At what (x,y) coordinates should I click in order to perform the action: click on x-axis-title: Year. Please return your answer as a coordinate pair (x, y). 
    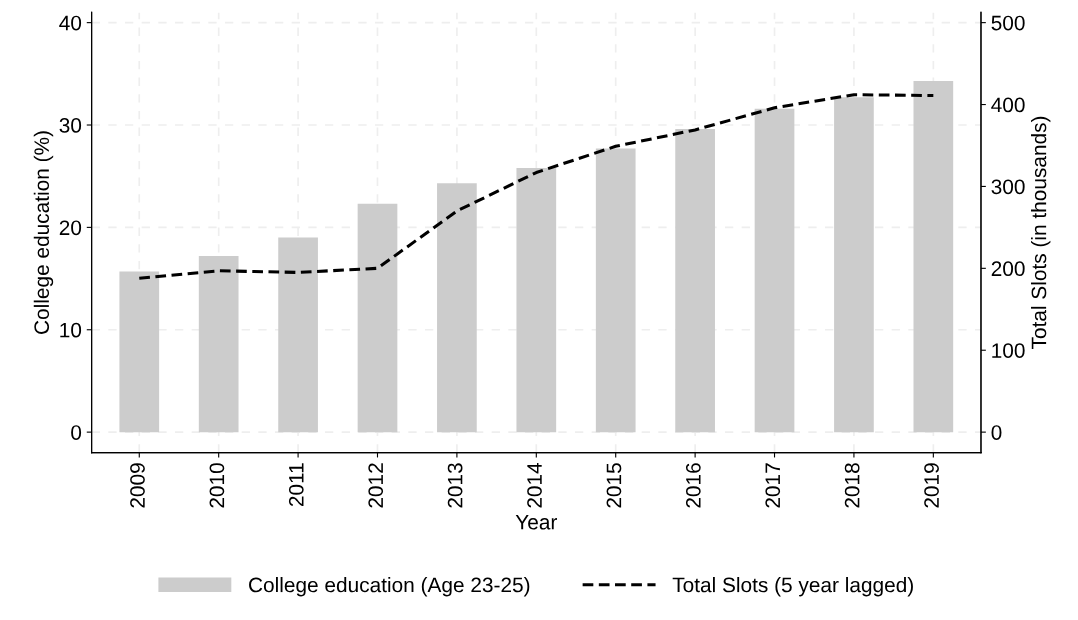
    Looking at the image, I should click on (536, 522).